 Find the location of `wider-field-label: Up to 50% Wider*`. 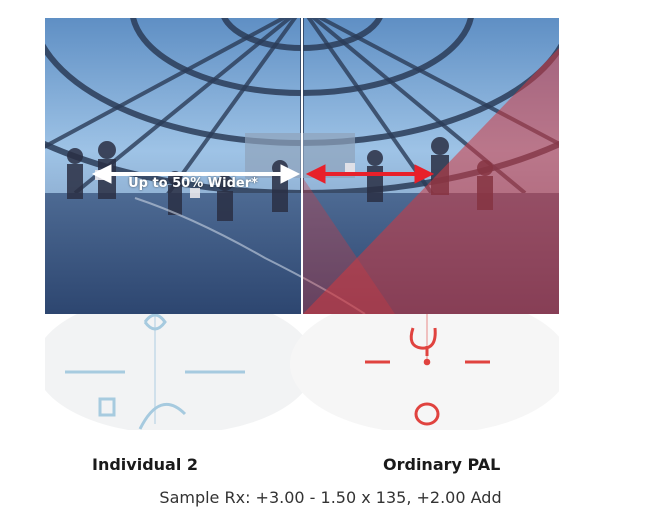

wider-field-label: Up to 50% Wider* is located at coordinates (193, 183).